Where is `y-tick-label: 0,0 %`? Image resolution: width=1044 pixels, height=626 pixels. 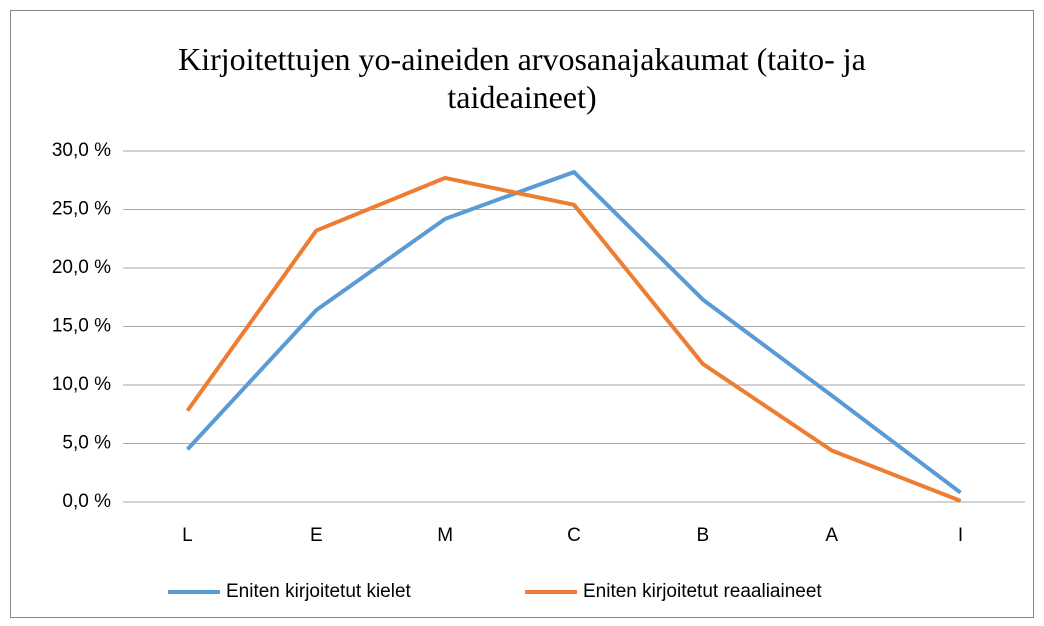
y-tick-label: 0,0 % is located at coordinates (86, 501).